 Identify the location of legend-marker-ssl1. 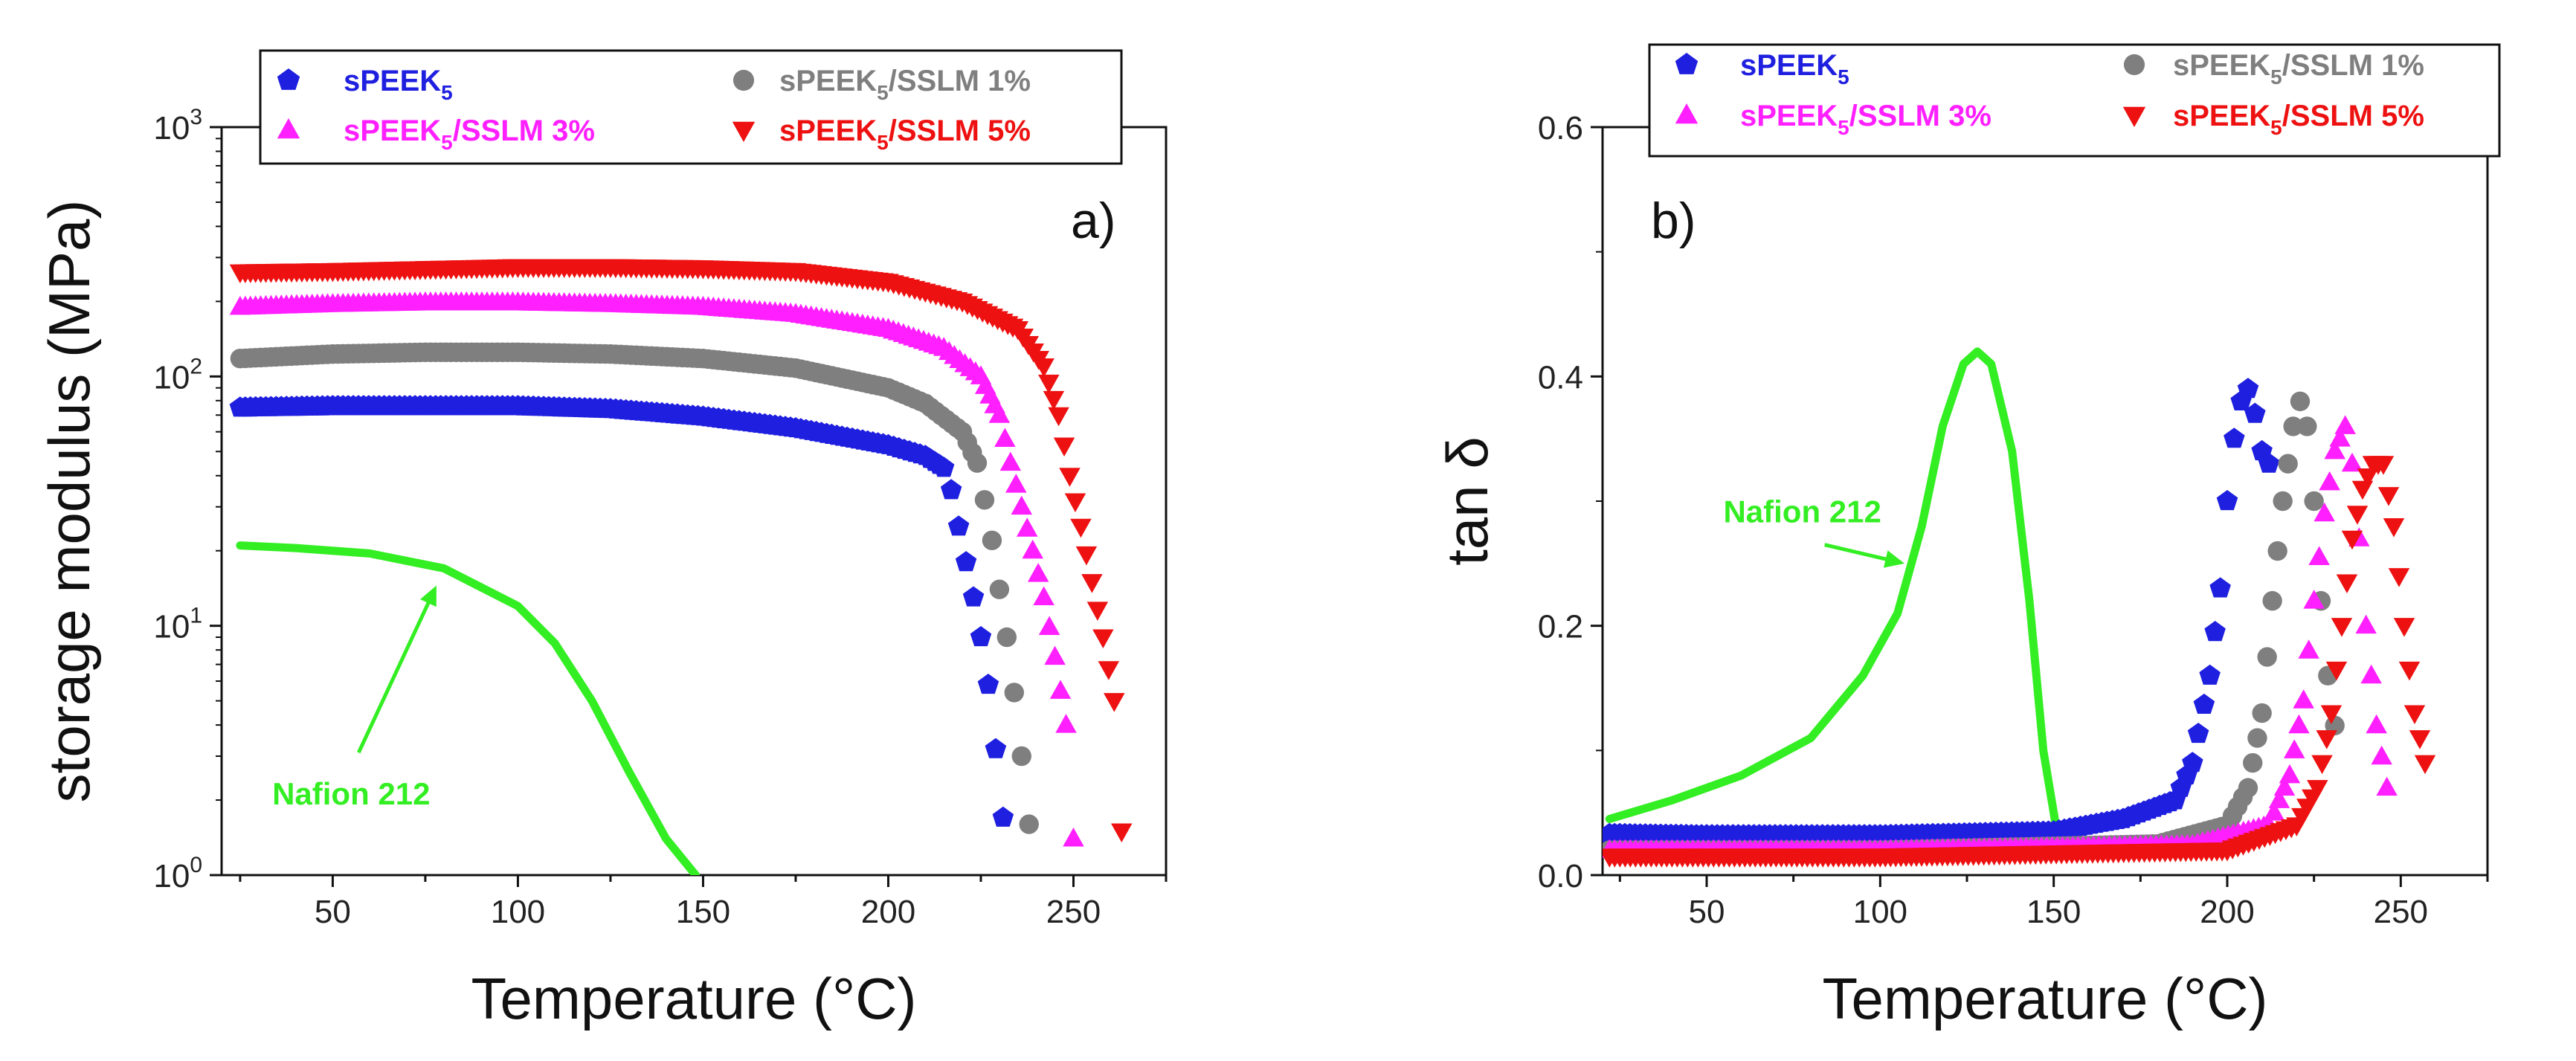
(2134, 65).